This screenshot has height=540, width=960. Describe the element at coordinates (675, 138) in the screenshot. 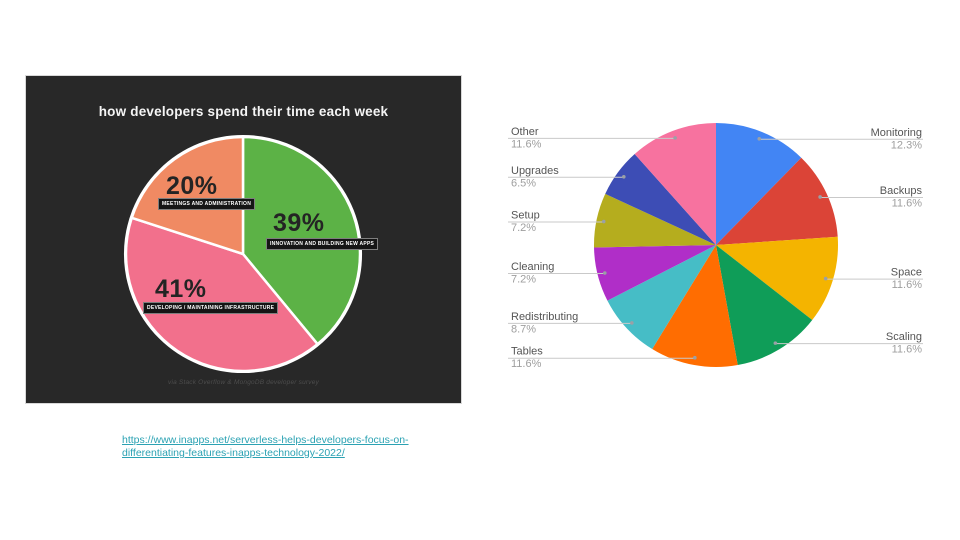

I see `leader-dot-other` at that location.